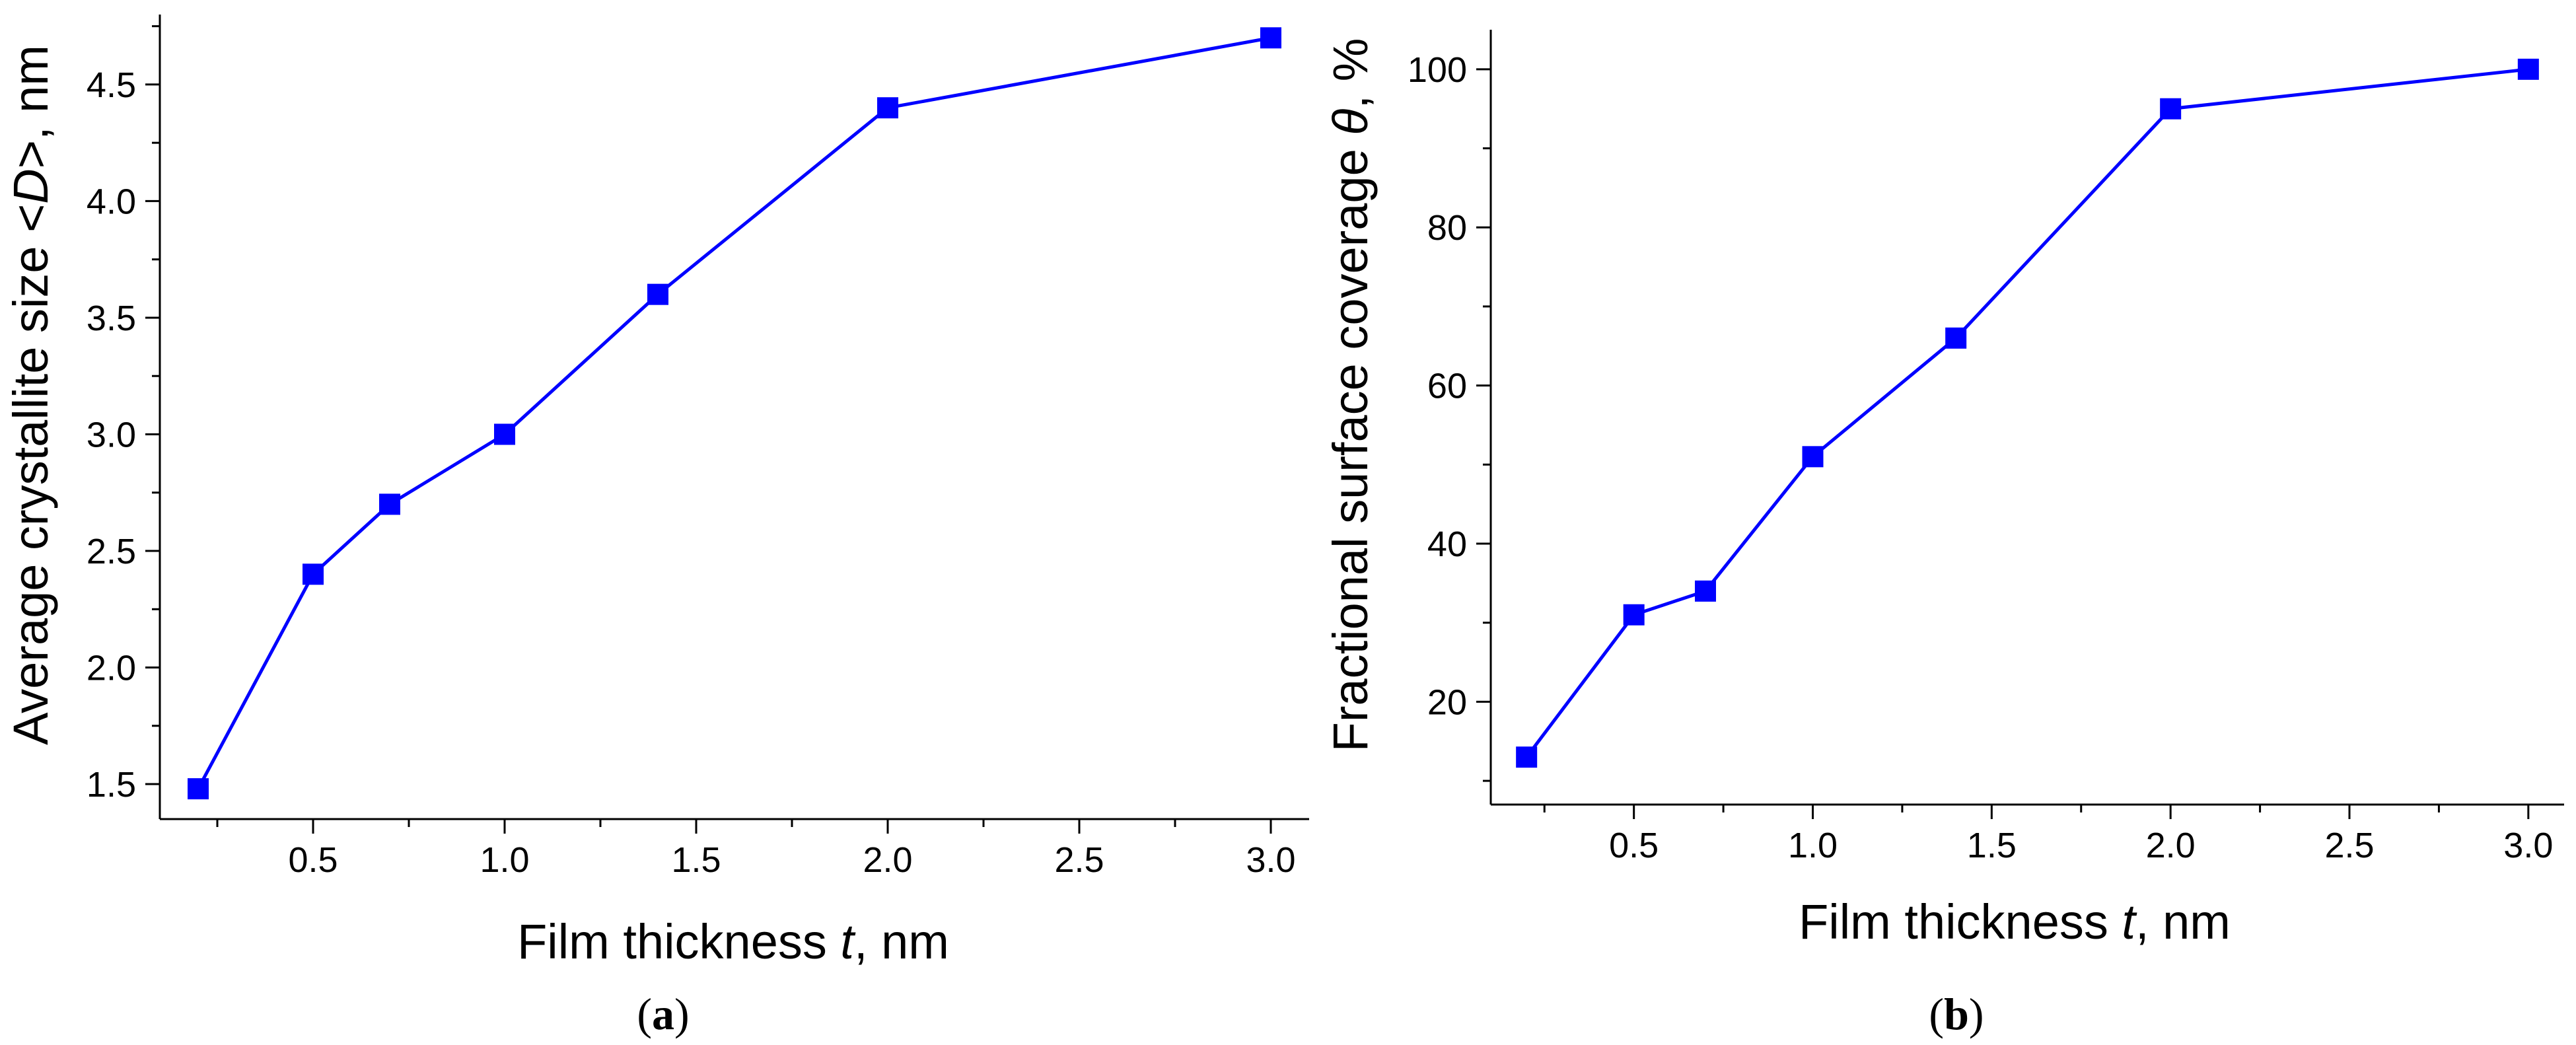 The height and width of the screenshot is (1045, 2576). I want to click on y-tick-label: 40, so click(1447, 544).